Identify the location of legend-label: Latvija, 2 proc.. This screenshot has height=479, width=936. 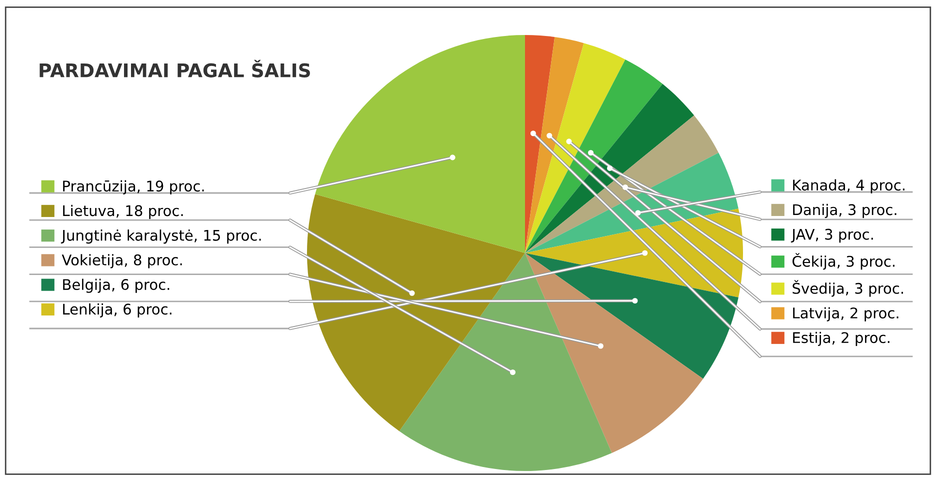
(845, 314).